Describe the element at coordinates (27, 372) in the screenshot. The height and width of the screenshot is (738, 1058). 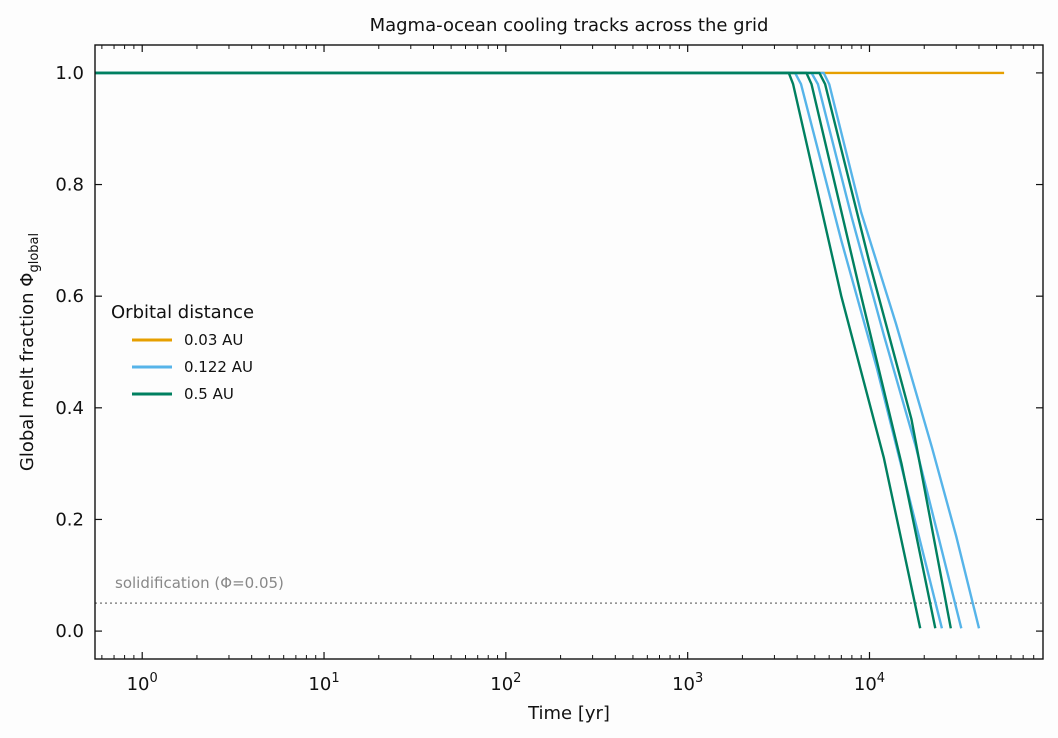
I see `y-axis-label-main: Global melt fraction Φ` at that location.